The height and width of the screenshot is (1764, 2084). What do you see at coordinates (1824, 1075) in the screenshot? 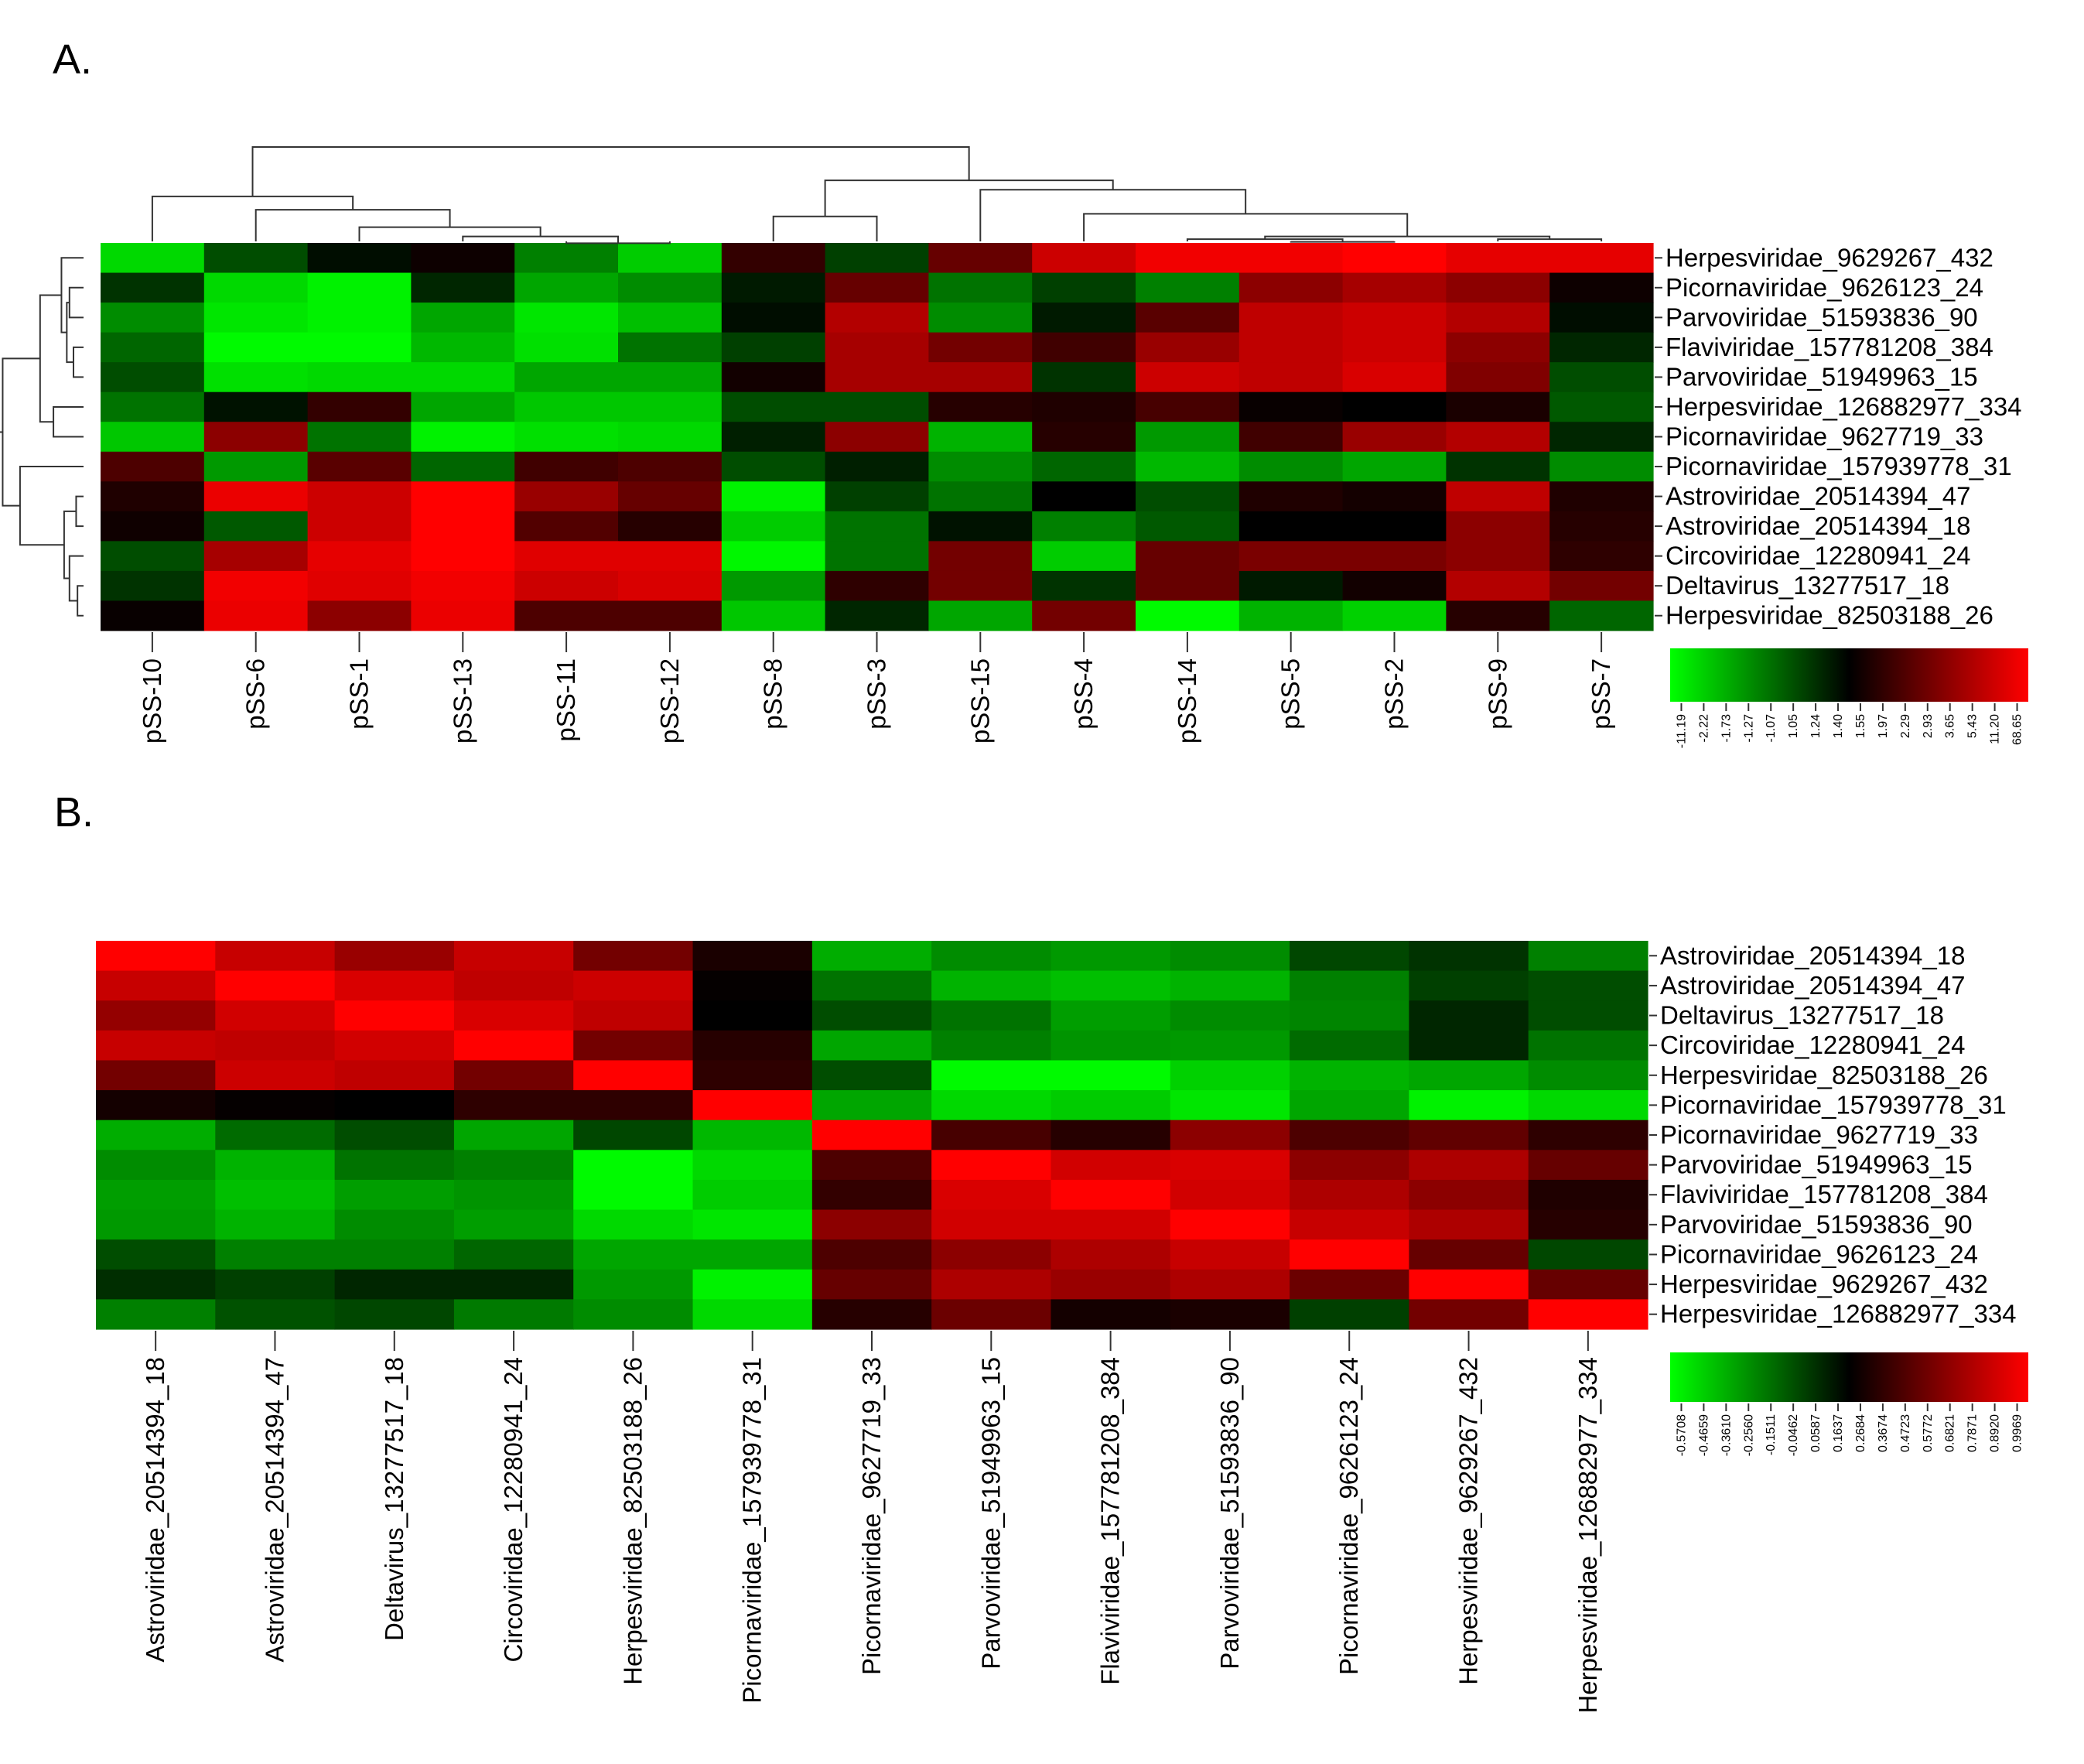
I see `row-label: Herpesviridae_82503188_26` at bounding box center [1824, 1075].